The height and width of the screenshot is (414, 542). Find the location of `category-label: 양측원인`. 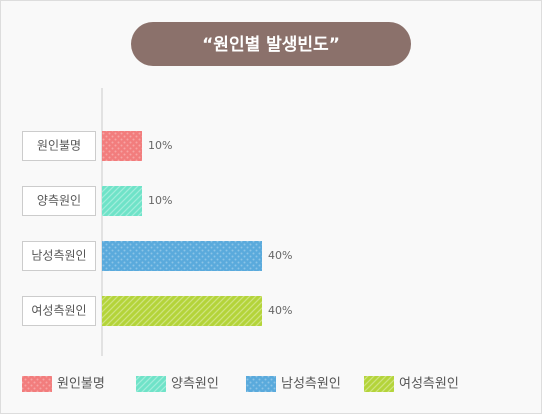

category-label: 양측원인 is located at coordinates (59, 201).